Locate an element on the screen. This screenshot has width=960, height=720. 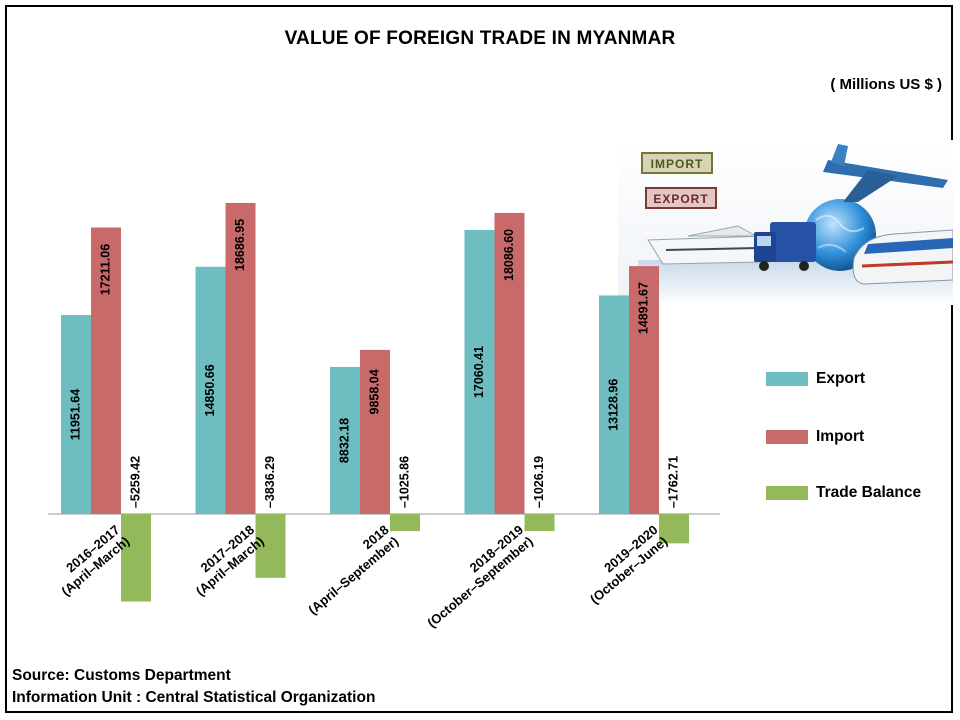
category-label-line: (April–September) is located at coordinates (353, 575).